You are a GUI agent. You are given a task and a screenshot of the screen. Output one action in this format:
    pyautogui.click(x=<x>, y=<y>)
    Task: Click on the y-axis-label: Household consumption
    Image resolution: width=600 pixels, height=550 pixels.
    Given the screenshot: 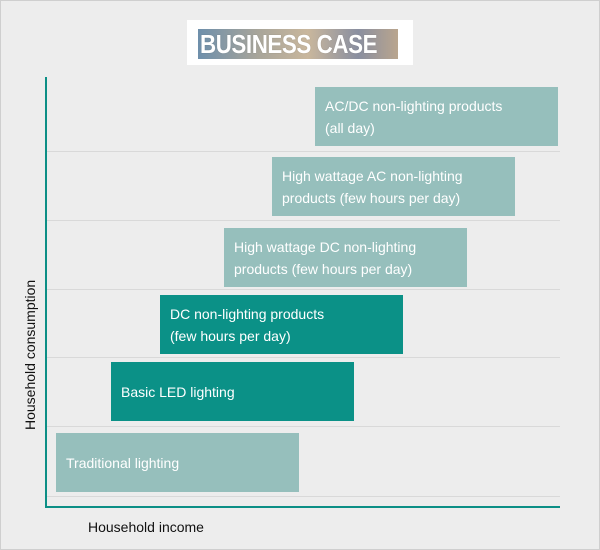 What is the action you would take?
    pyautogui.click(x=30, y=354)
    